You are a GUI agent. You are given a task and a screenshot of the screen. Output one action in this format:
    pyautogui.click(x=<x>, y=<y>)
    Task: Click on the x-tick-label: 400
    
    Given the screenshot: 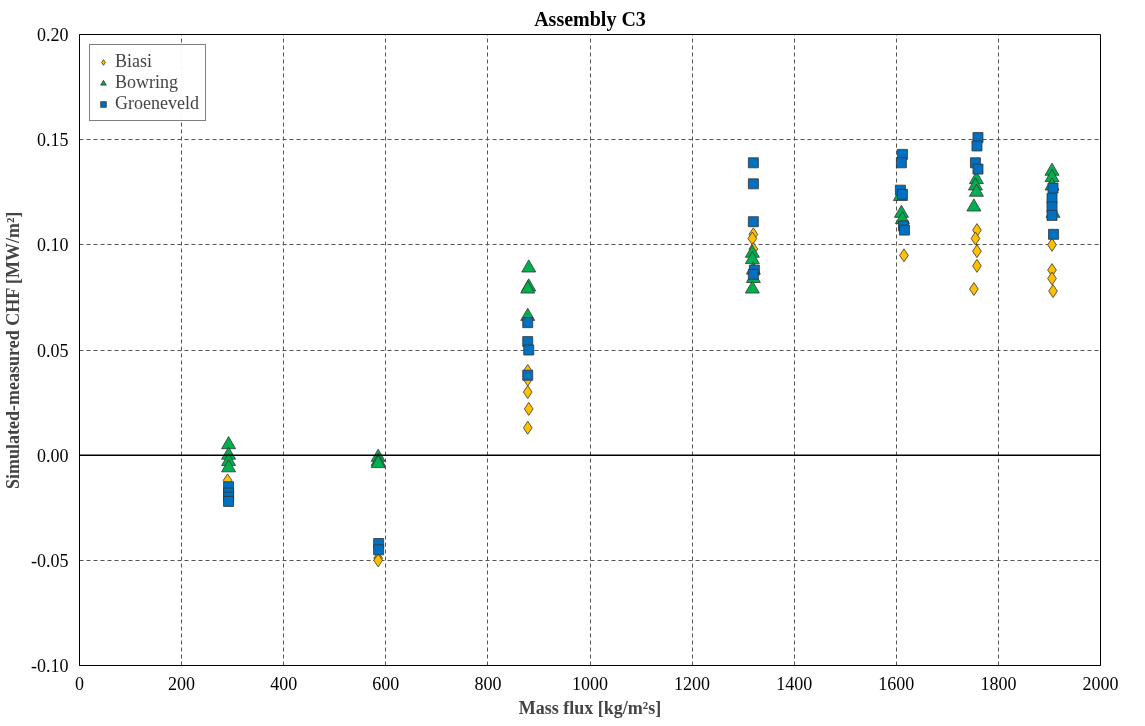 What is the action you would take?
    pyautogui.click(x=284, y=683)
    